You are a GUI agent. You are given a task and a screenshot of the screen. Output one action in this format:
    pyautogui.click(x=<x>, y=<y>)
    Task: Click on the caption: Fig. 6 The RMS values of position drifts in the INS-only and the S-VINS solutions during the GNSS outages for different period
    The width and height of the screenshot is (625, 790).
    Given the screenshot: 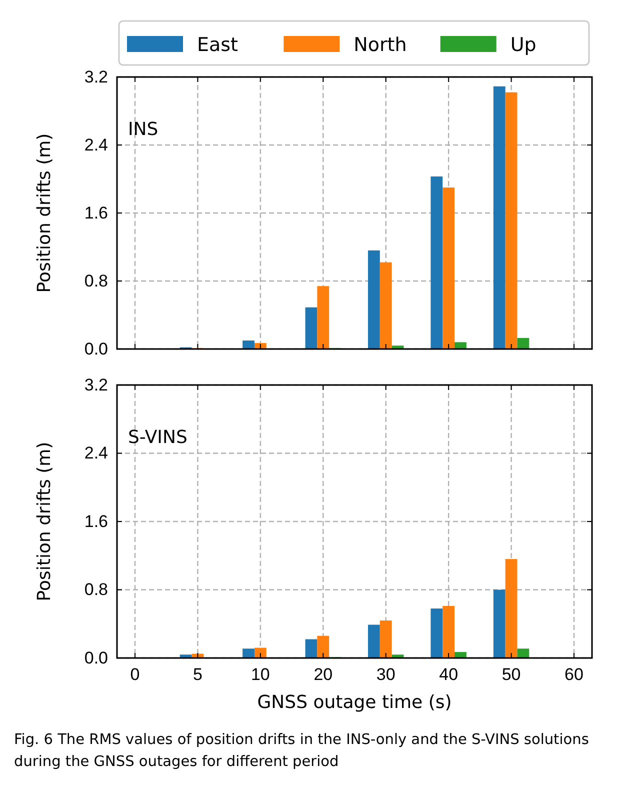 What is the action you would take?
    pyautogui.click(x=301, y=751)
    